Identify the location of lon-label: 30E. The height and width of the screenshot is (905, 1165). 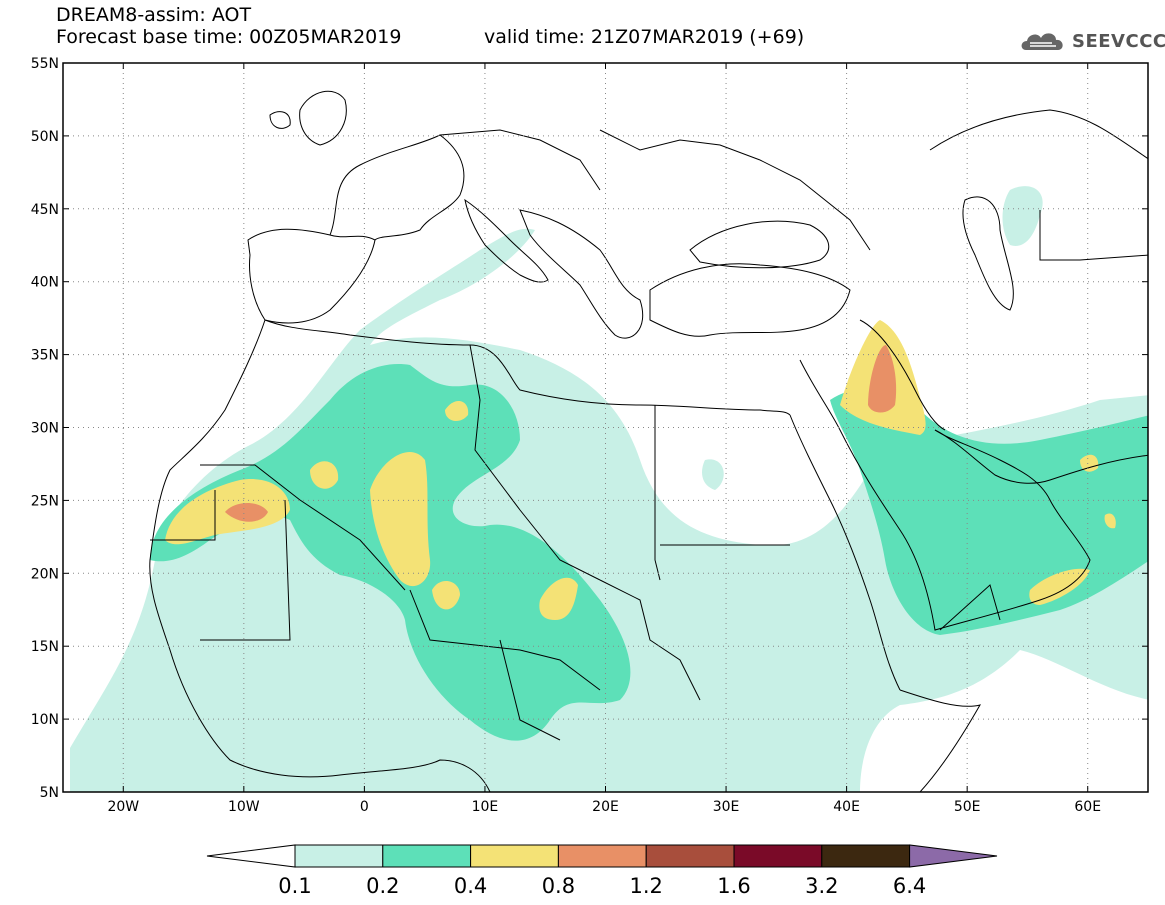
(726, 807).